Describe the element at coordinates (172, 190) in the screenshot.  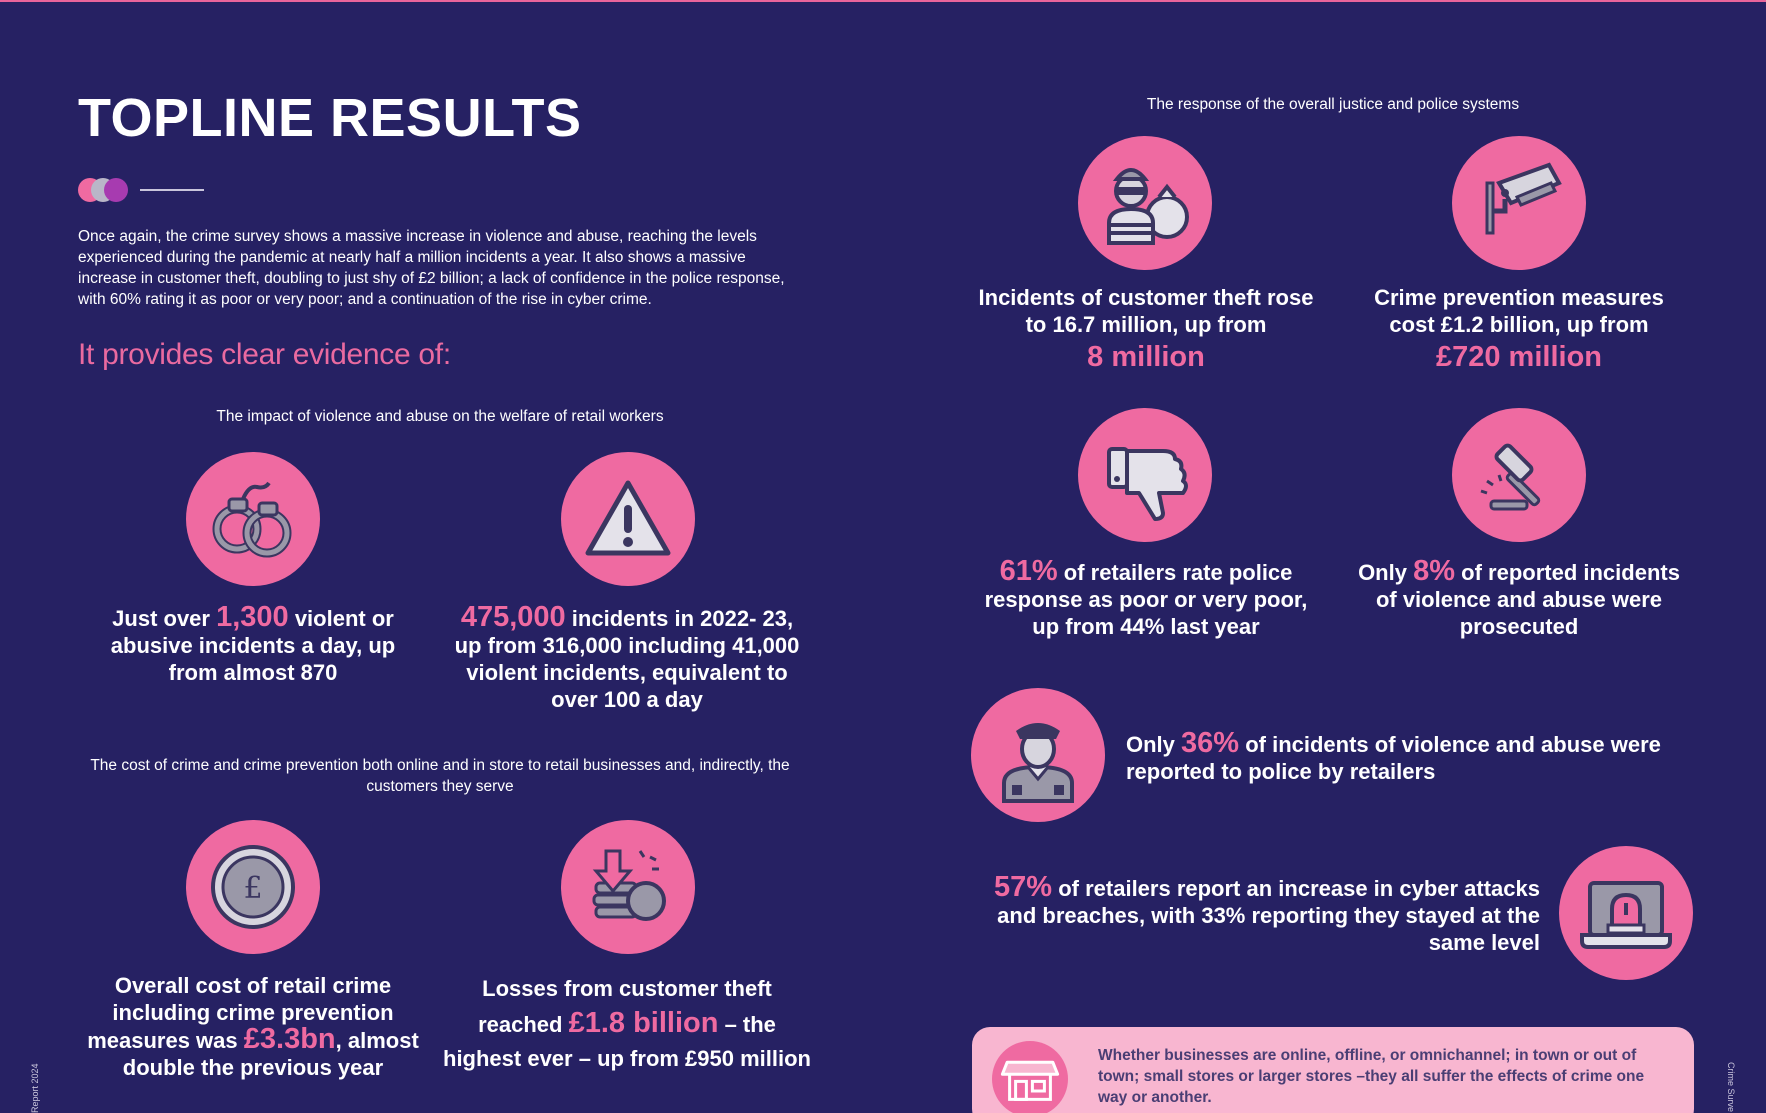
I see `divider-line` at that location.